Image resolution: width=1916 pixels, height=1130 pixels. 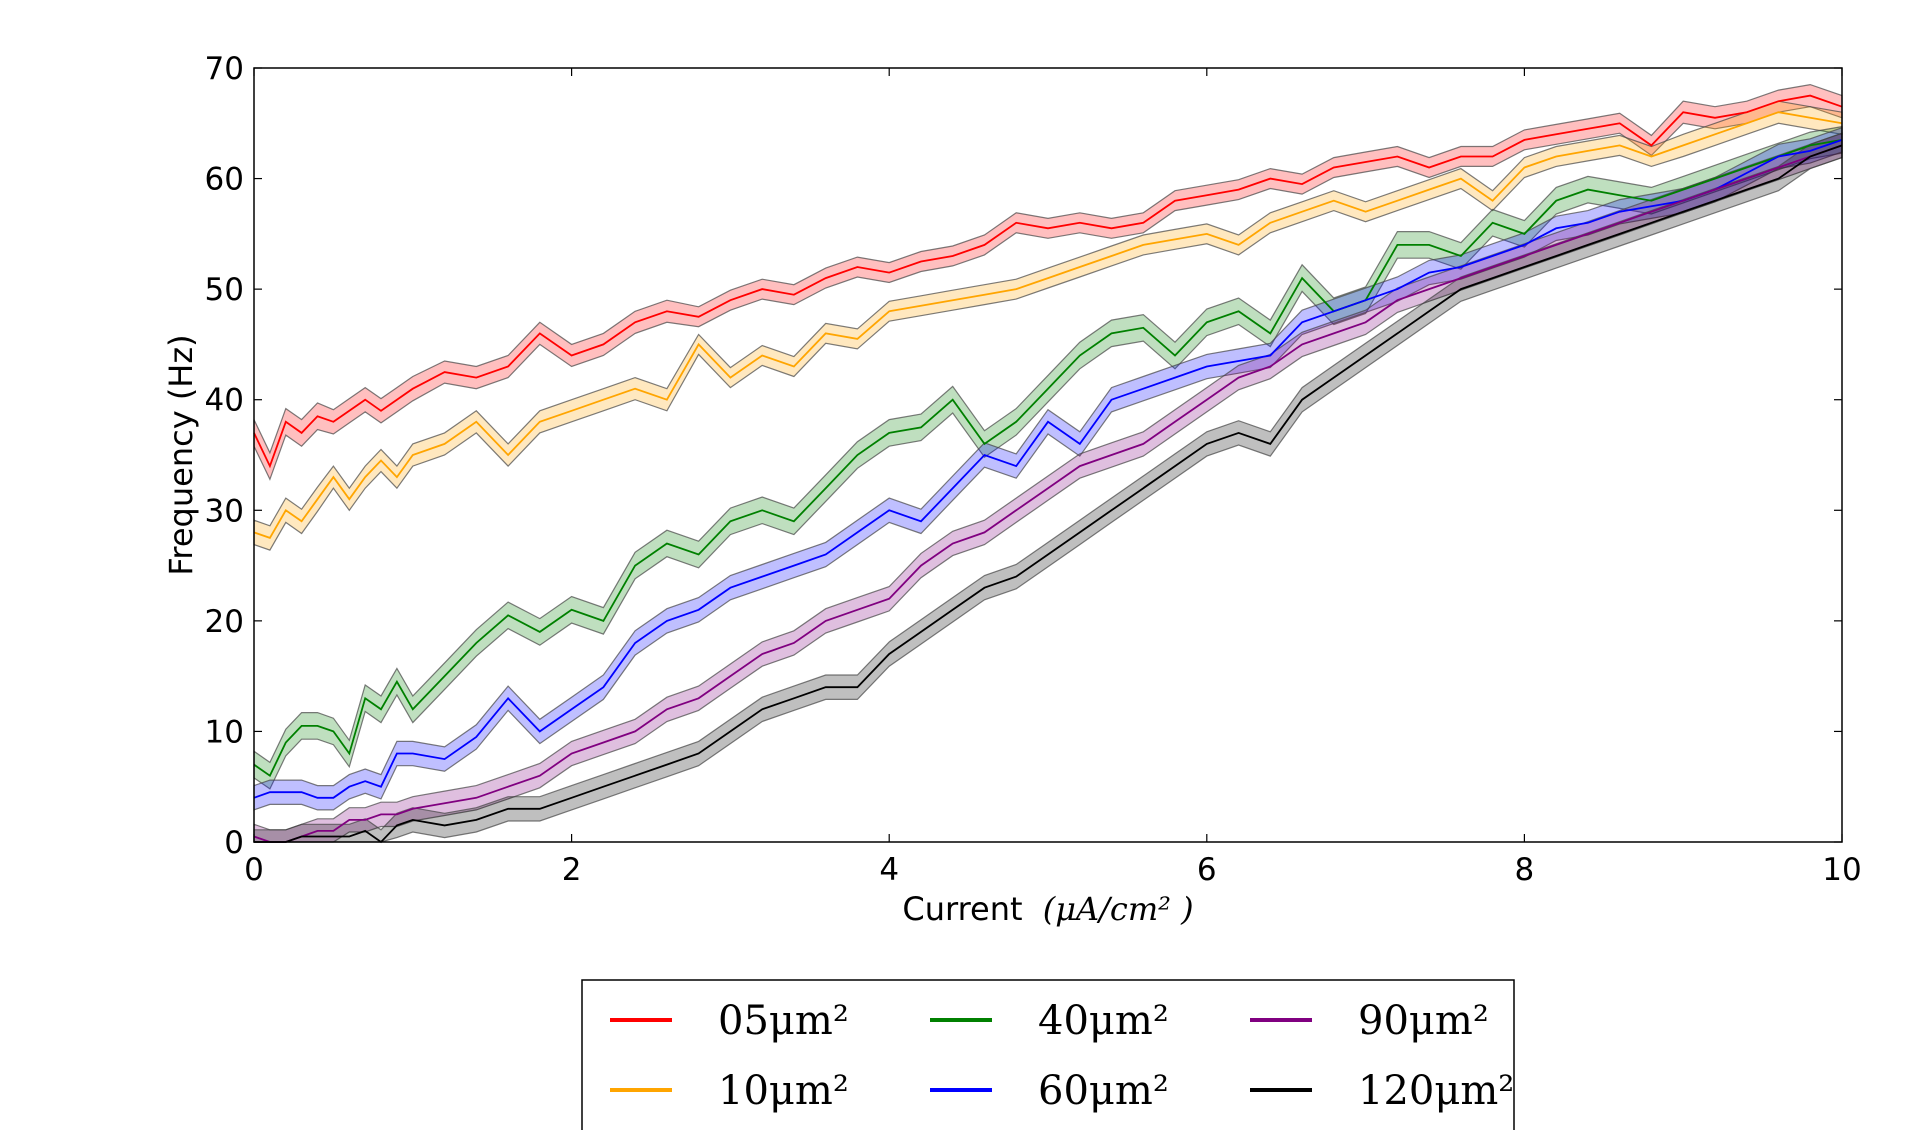 What do you see at coordinates (181, 454) in the screenshot?
I see `y-axis-label: Frequency (Hz)` at bounding box center [181, 454].